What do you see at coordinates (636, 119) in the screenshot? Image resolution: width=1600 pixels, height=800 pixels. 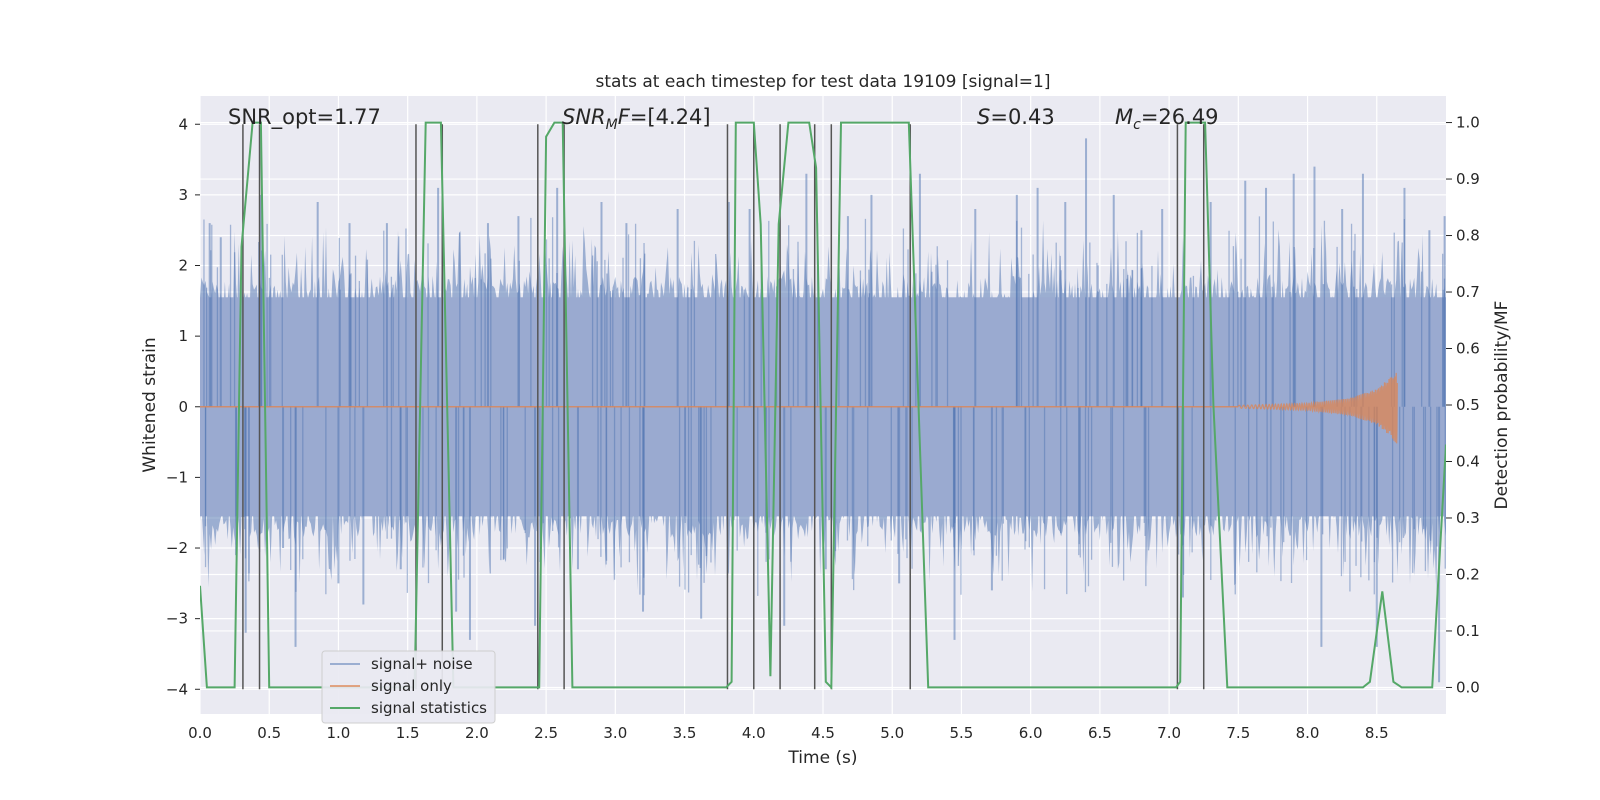 I see `annotation-snr-mf: SNRMF=[4.24]` at bounding box center [636, 119].